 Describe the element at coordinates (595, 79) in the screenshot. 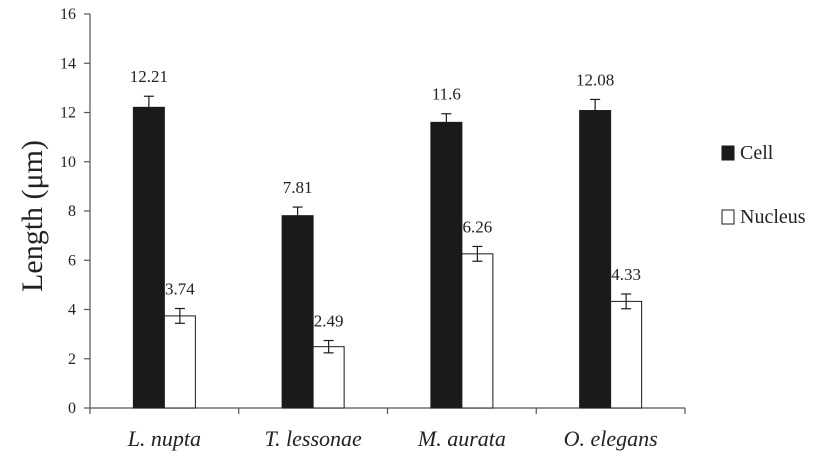

I see `data-label-cell: 12.08` at that location.